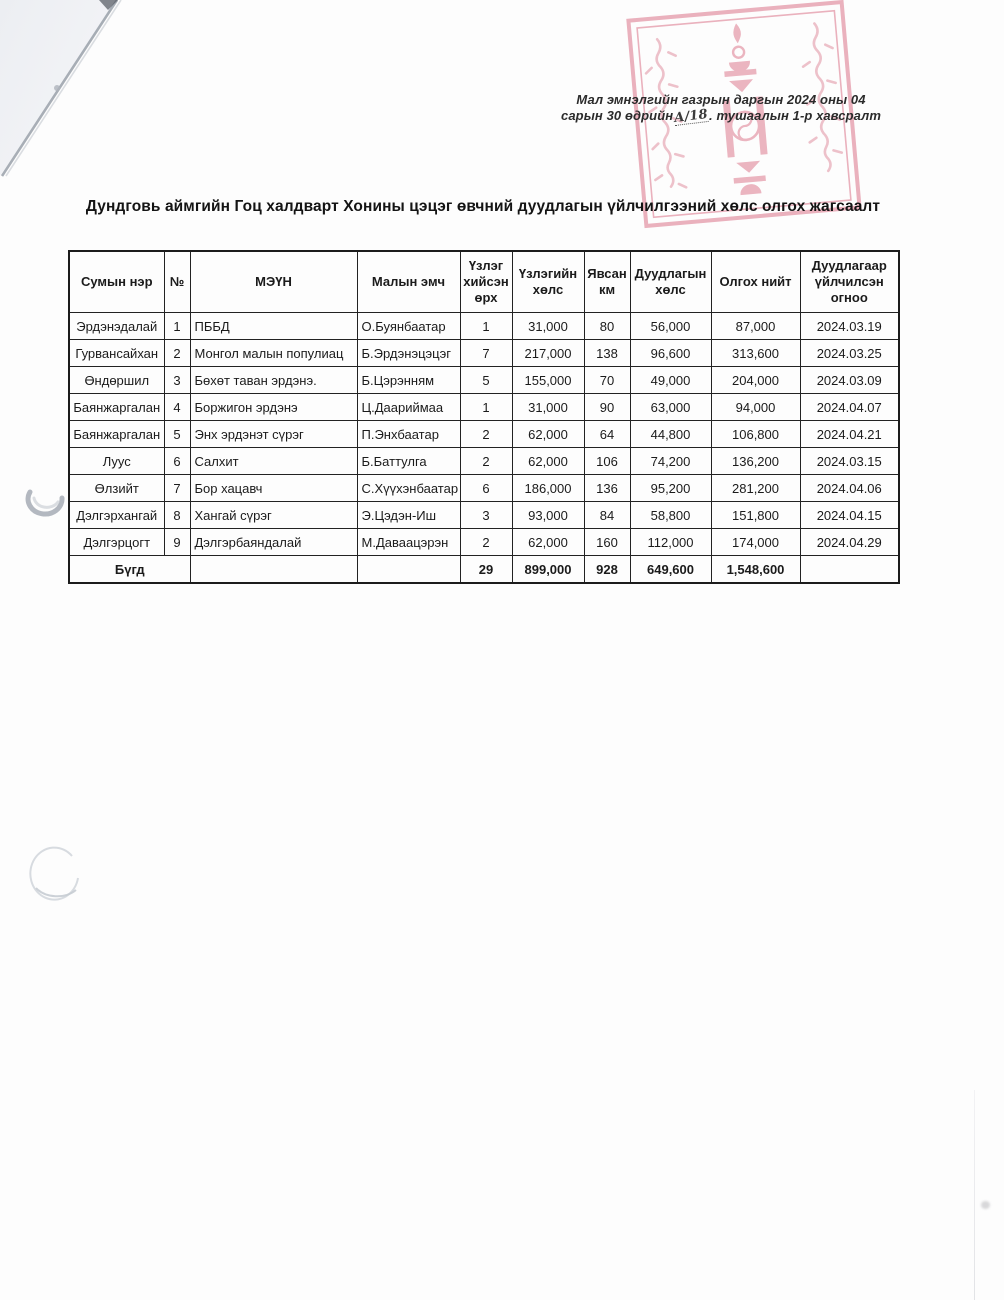  What do you see at coordinates (755, 488) in the screenshot?
I see `table-cell-total: 281,200` at bounding box center [755, 488].